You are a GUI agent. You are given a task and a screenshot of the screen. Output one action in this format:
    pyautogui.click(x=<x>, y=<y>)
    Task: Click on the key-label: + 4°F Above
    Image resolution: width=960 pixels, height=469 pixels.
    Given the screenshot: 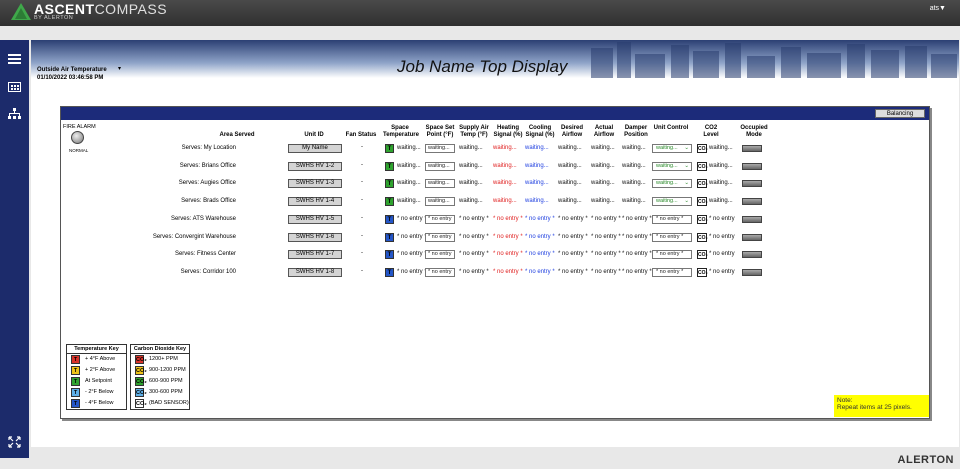 What is the action you would take?
    pyautogui.click(x=100, y=359)
    